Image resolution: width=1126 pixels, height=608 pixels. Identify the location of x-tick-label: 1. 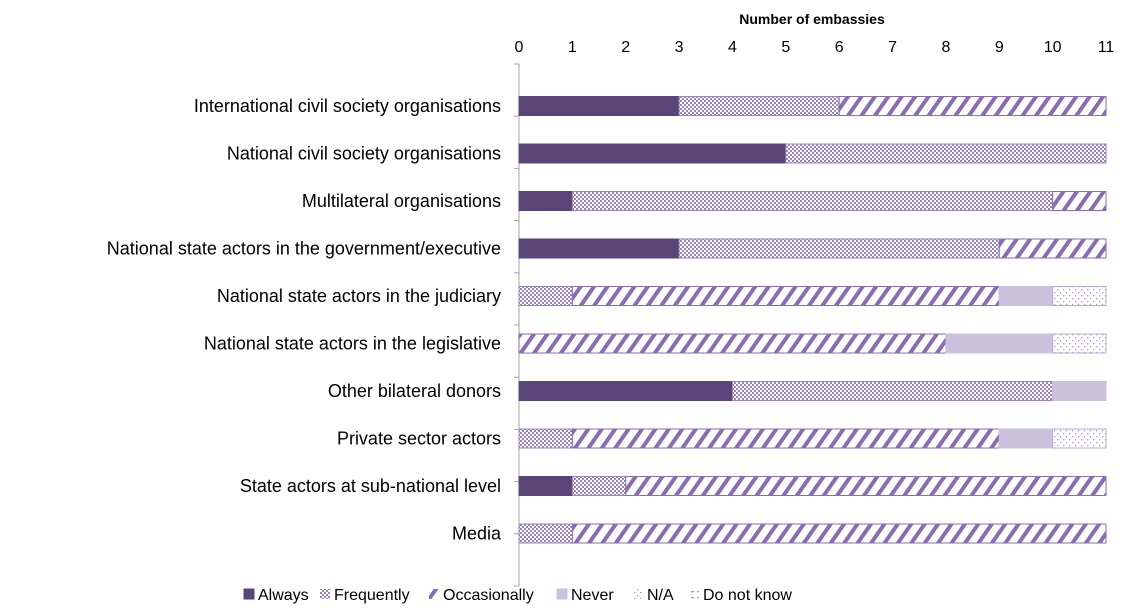
(572, 47).